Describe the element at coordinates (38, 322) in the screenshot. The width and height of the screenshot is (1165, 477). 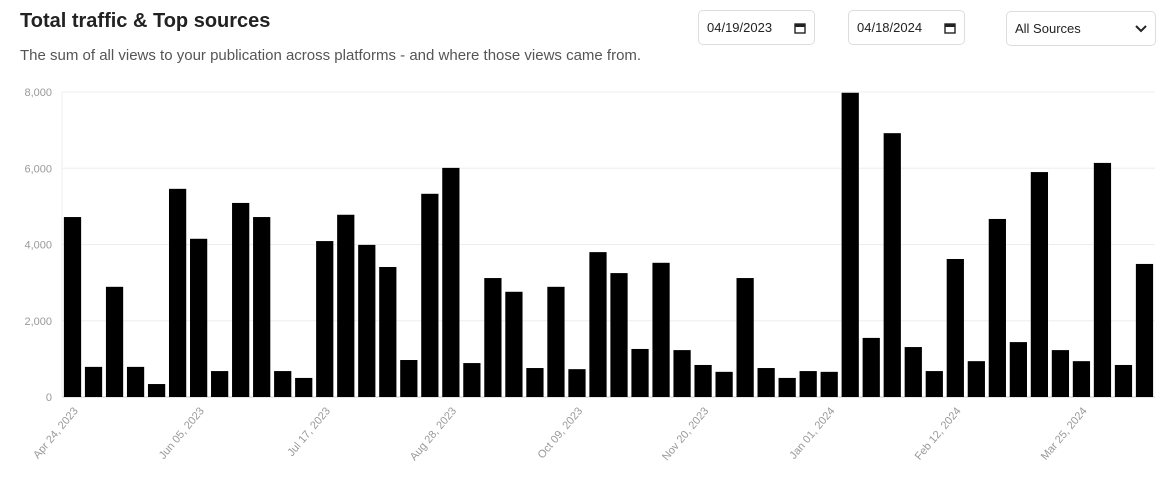
I see `y-tick-label: 2,000` at that location.